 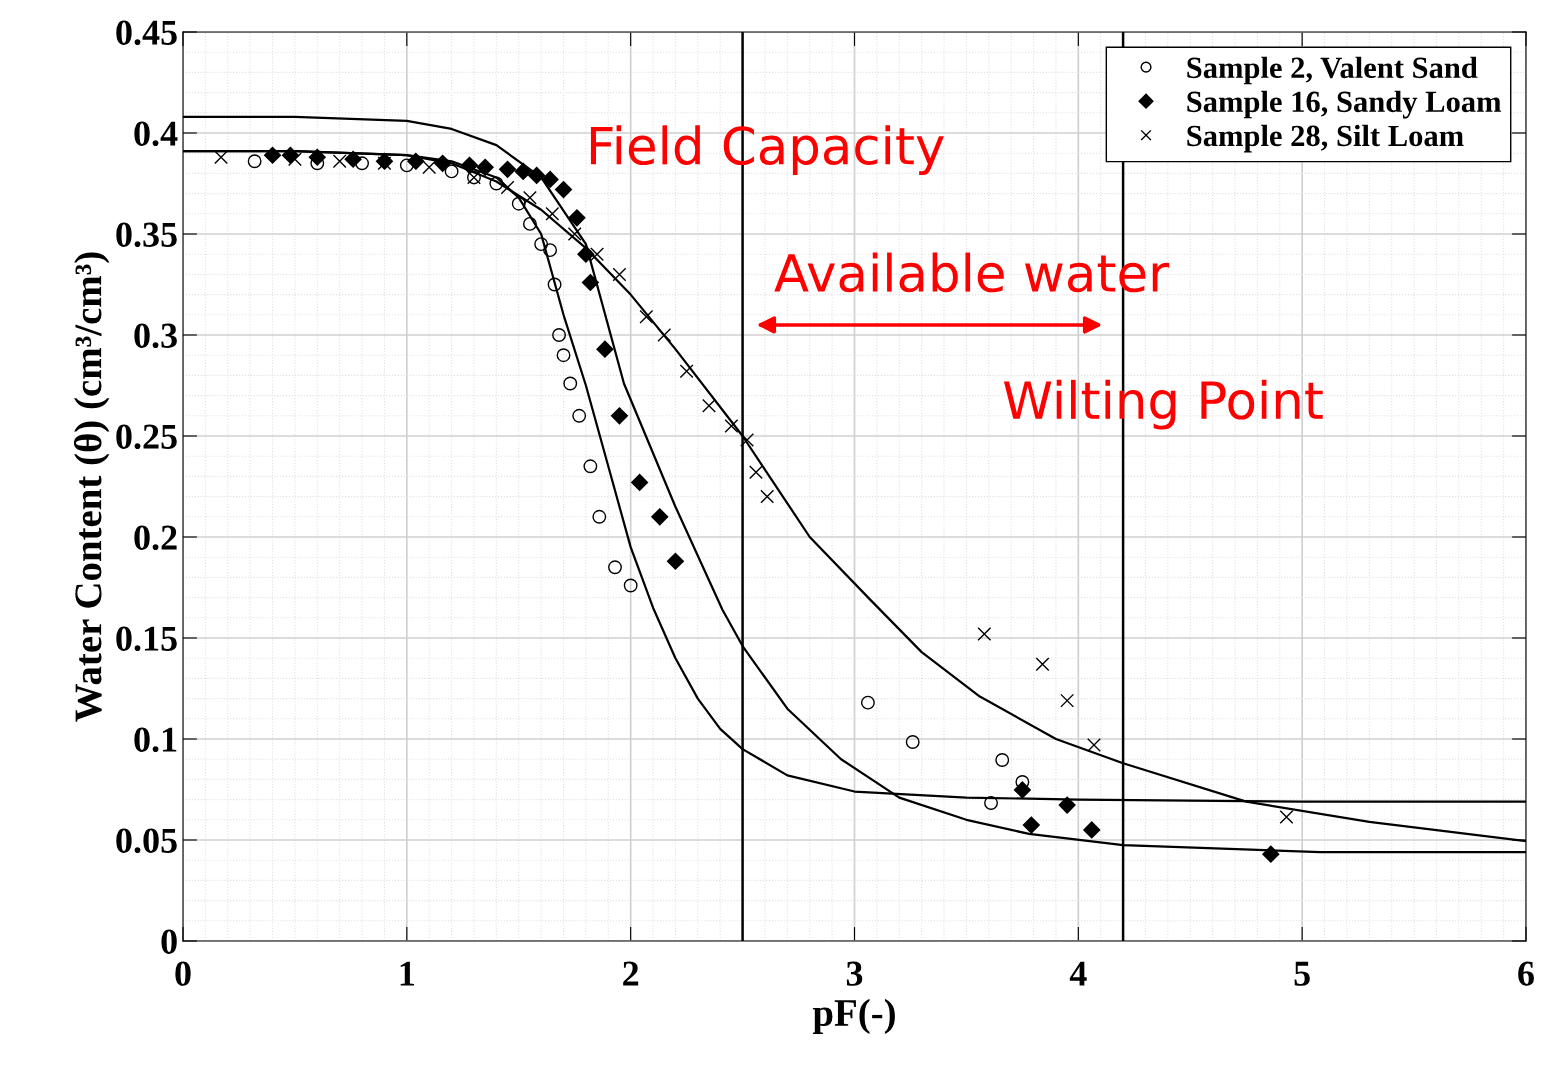 I want to click on x-tick-label: 2, so click(x=631, y=973).